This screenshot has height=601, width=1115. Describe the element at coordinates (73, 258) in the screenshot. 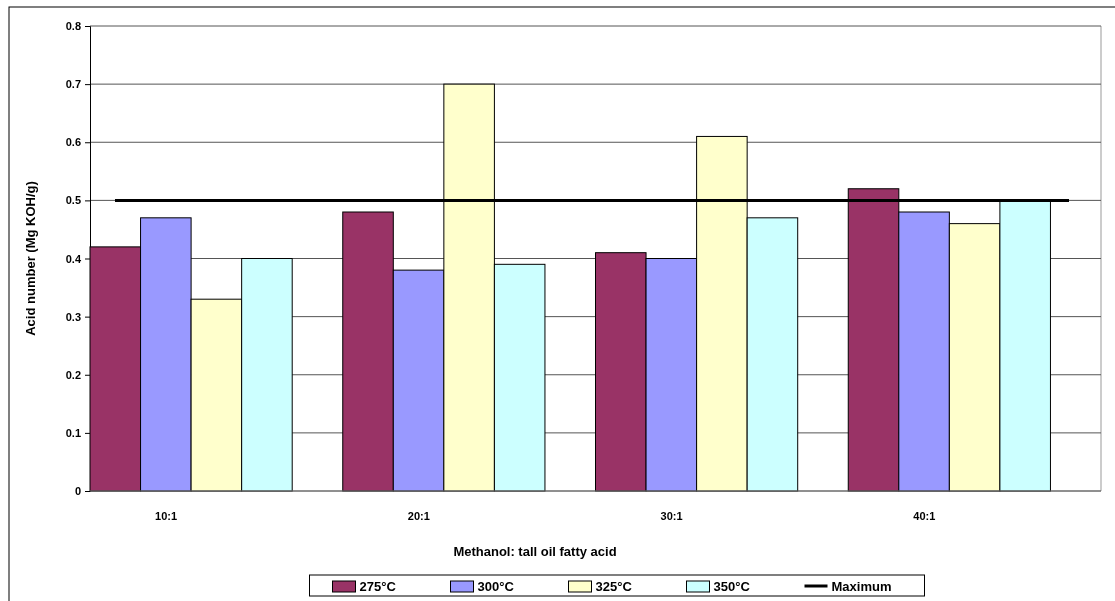

I see `y-tick-label: 0.4` at that location.